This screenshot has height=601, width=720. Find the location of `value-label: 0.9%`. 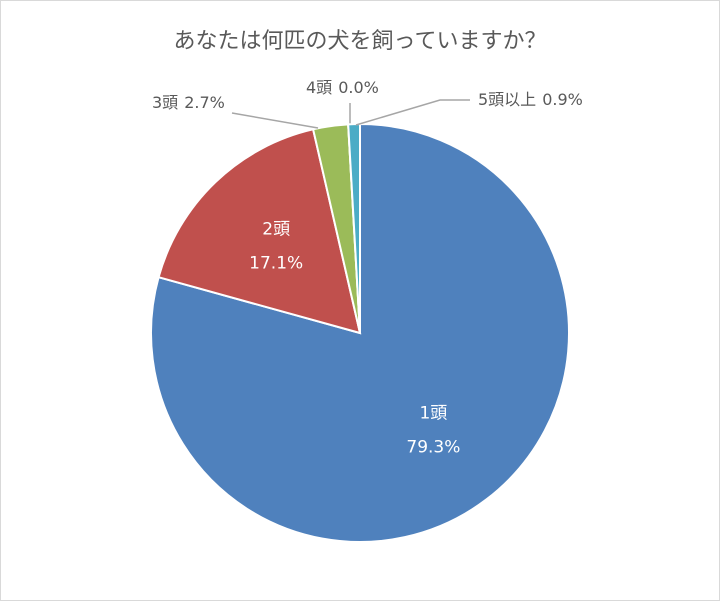

value-label: 0.9% is located at coordinates (562, 99).